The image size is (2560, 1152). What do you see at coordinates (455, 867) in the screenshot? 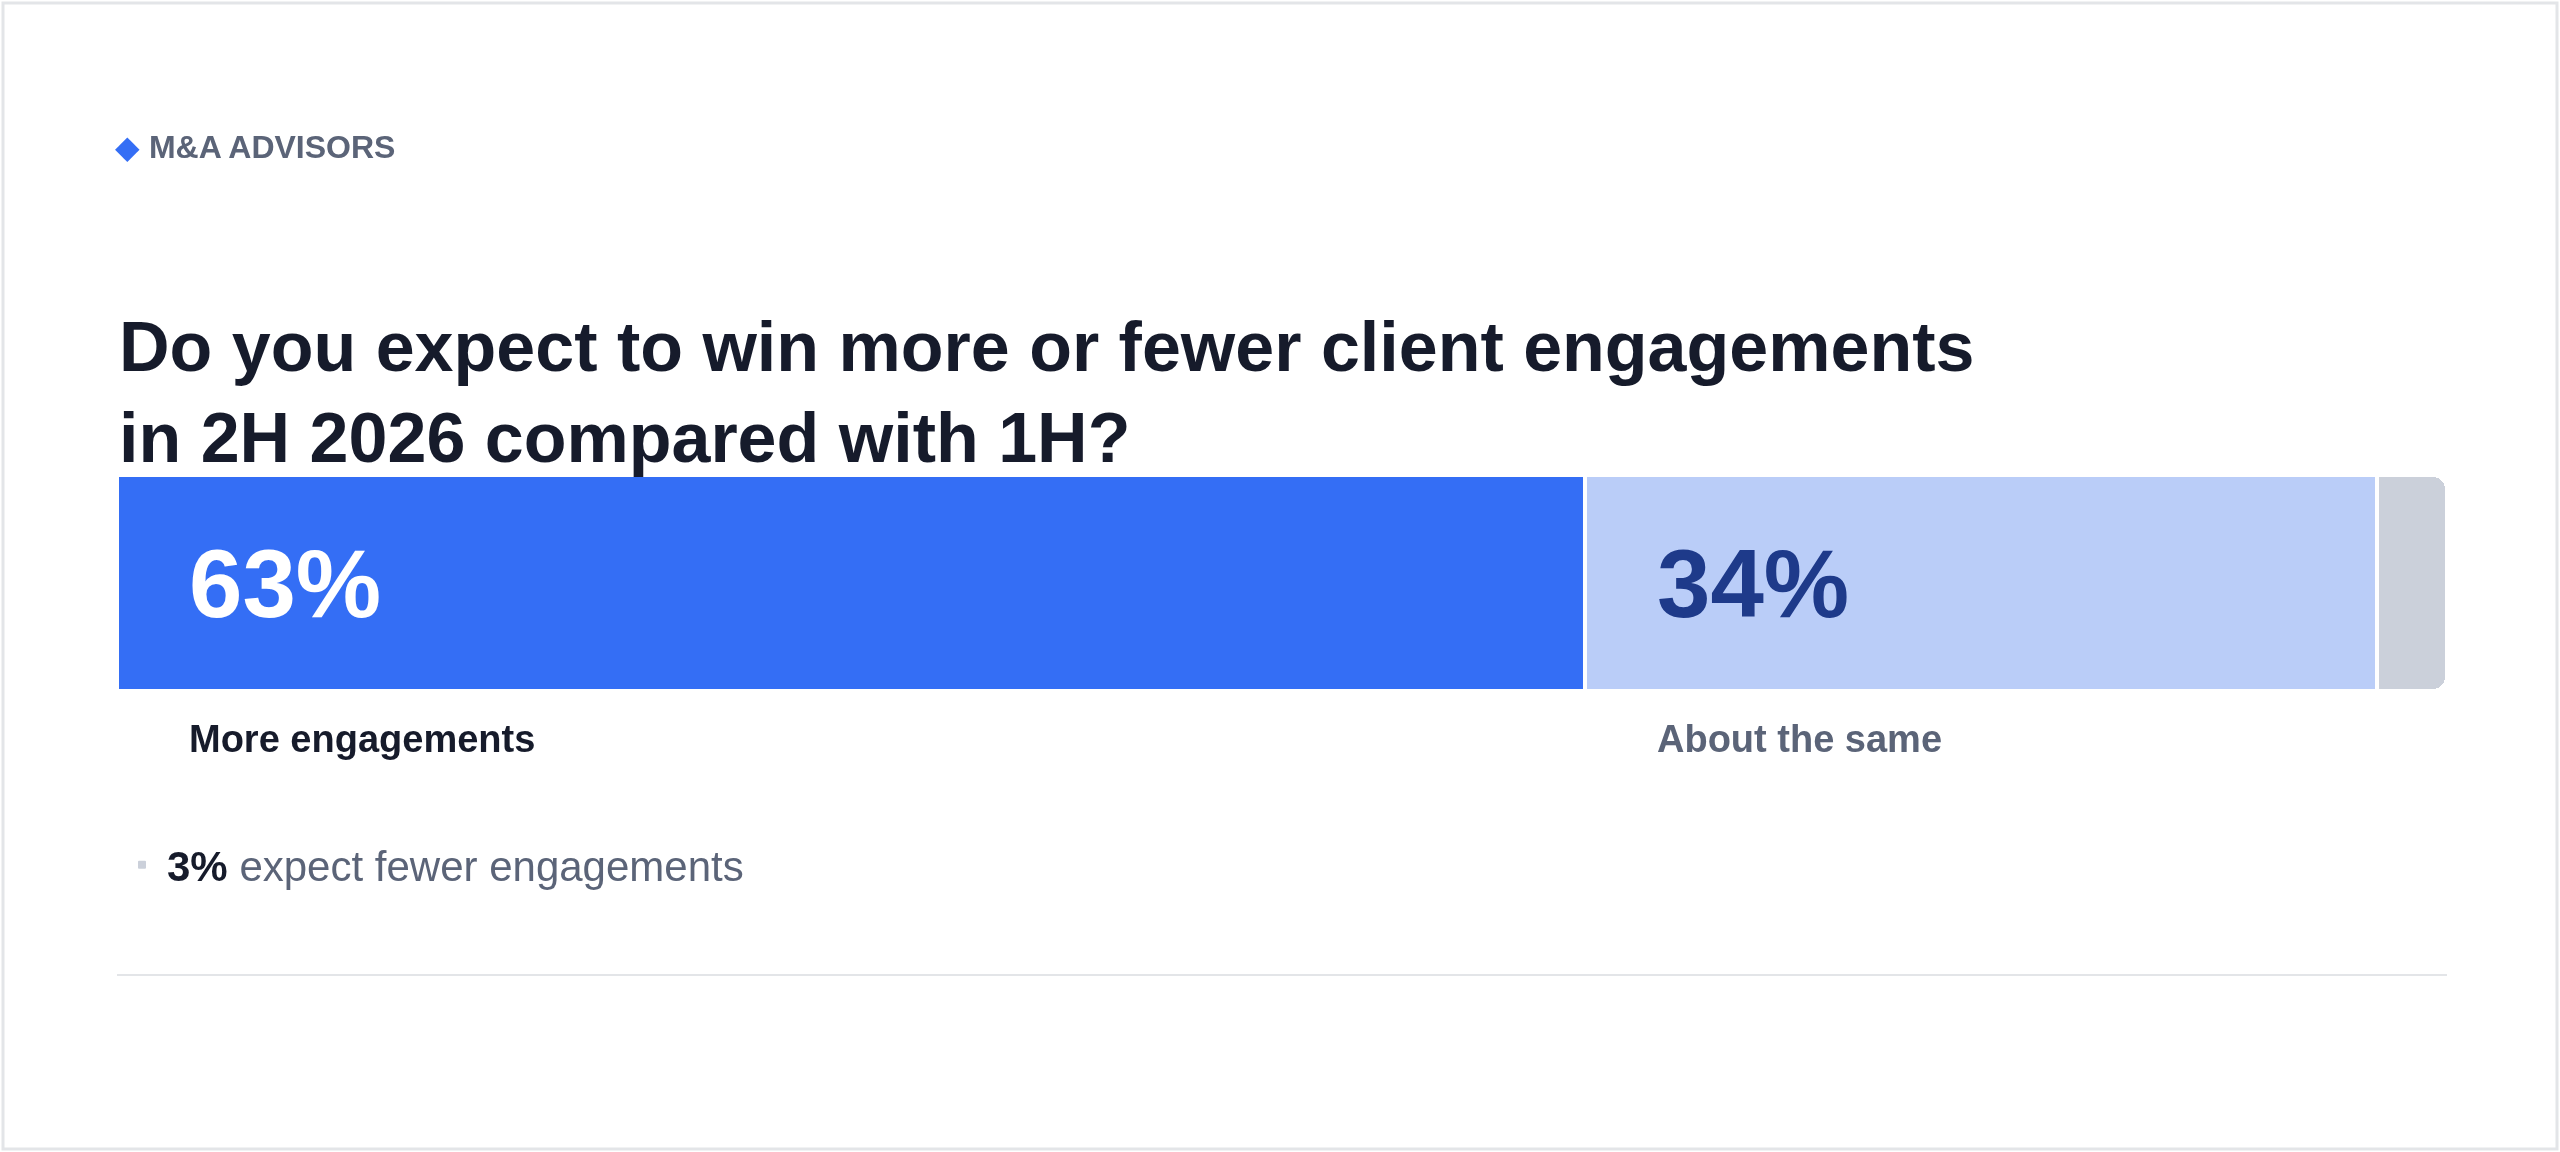
I see `legend-label: 3% expect fewer engagements` at bounding box center [455, 867].